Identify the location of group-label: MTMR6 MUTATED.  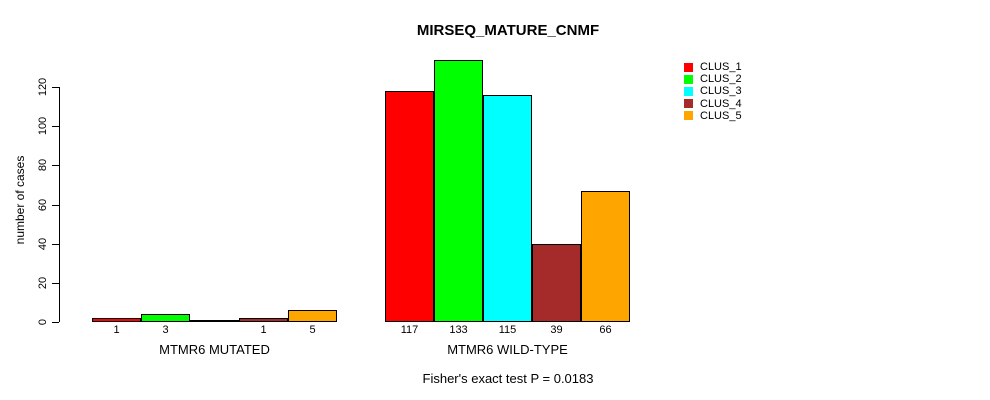
(214, 349).